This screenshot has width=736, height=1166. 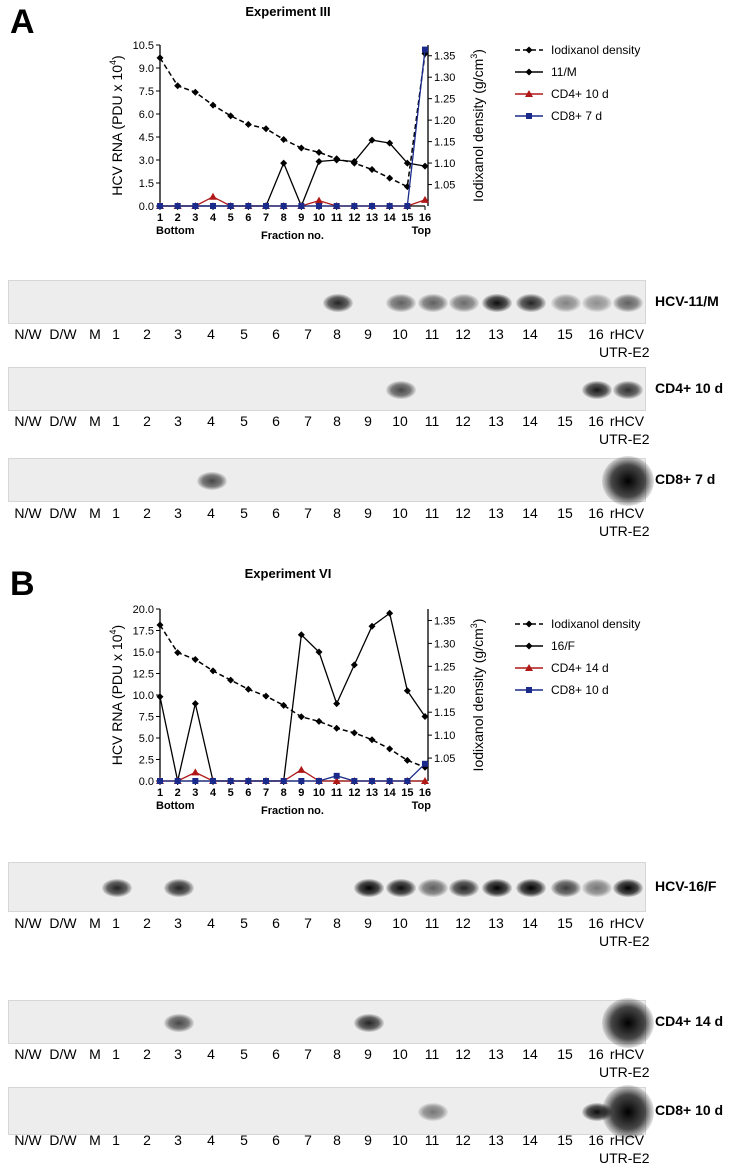 What do you see at coordinates (231, 218) in the screenshot?
I see `chart-a-xtick-label: 5` at bounding box center [231, 218].